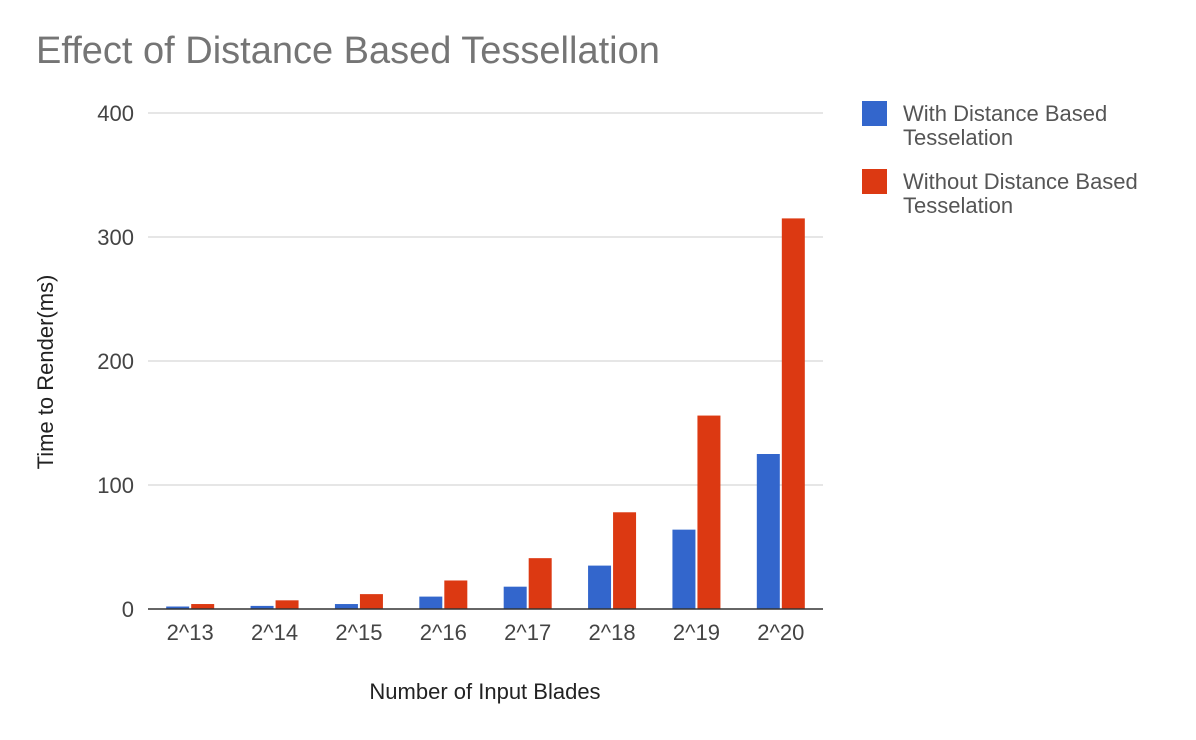  Describe the element at coordinates (115, 485) in the screenshot. I see `y-tick-label: 100` at that location.